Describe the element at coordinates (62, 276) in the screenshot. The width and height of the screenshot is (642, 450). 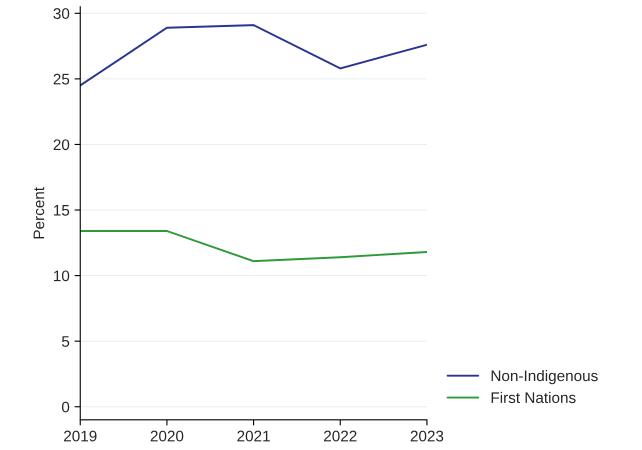
I see `y-tick-label: 10` at that location.